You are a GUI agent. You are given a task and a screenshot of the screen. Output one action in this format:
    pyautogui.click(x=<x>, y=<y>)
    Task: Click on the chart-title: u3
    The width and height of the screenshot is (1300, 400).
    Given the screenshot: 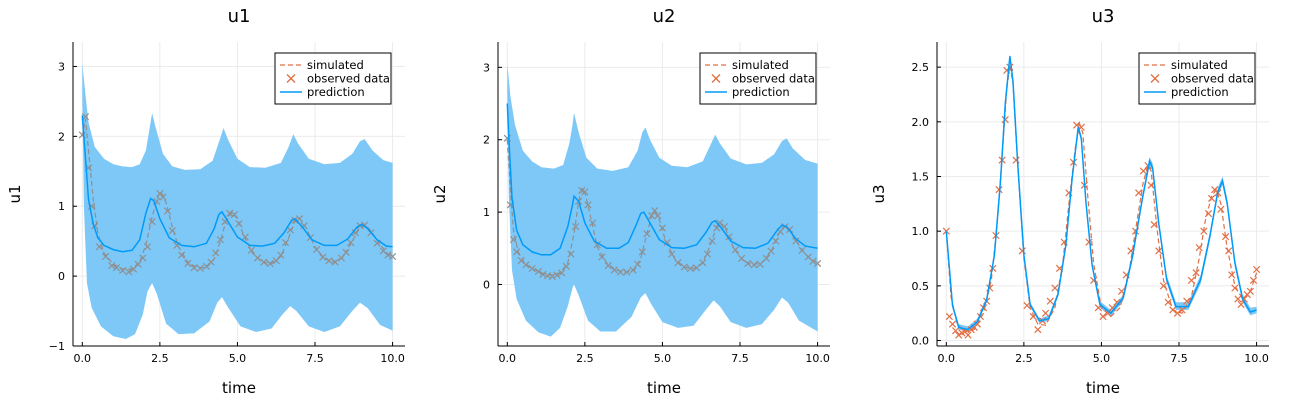 What is the action you would take?
    pyautogui.click(x=1103, y=16)
    